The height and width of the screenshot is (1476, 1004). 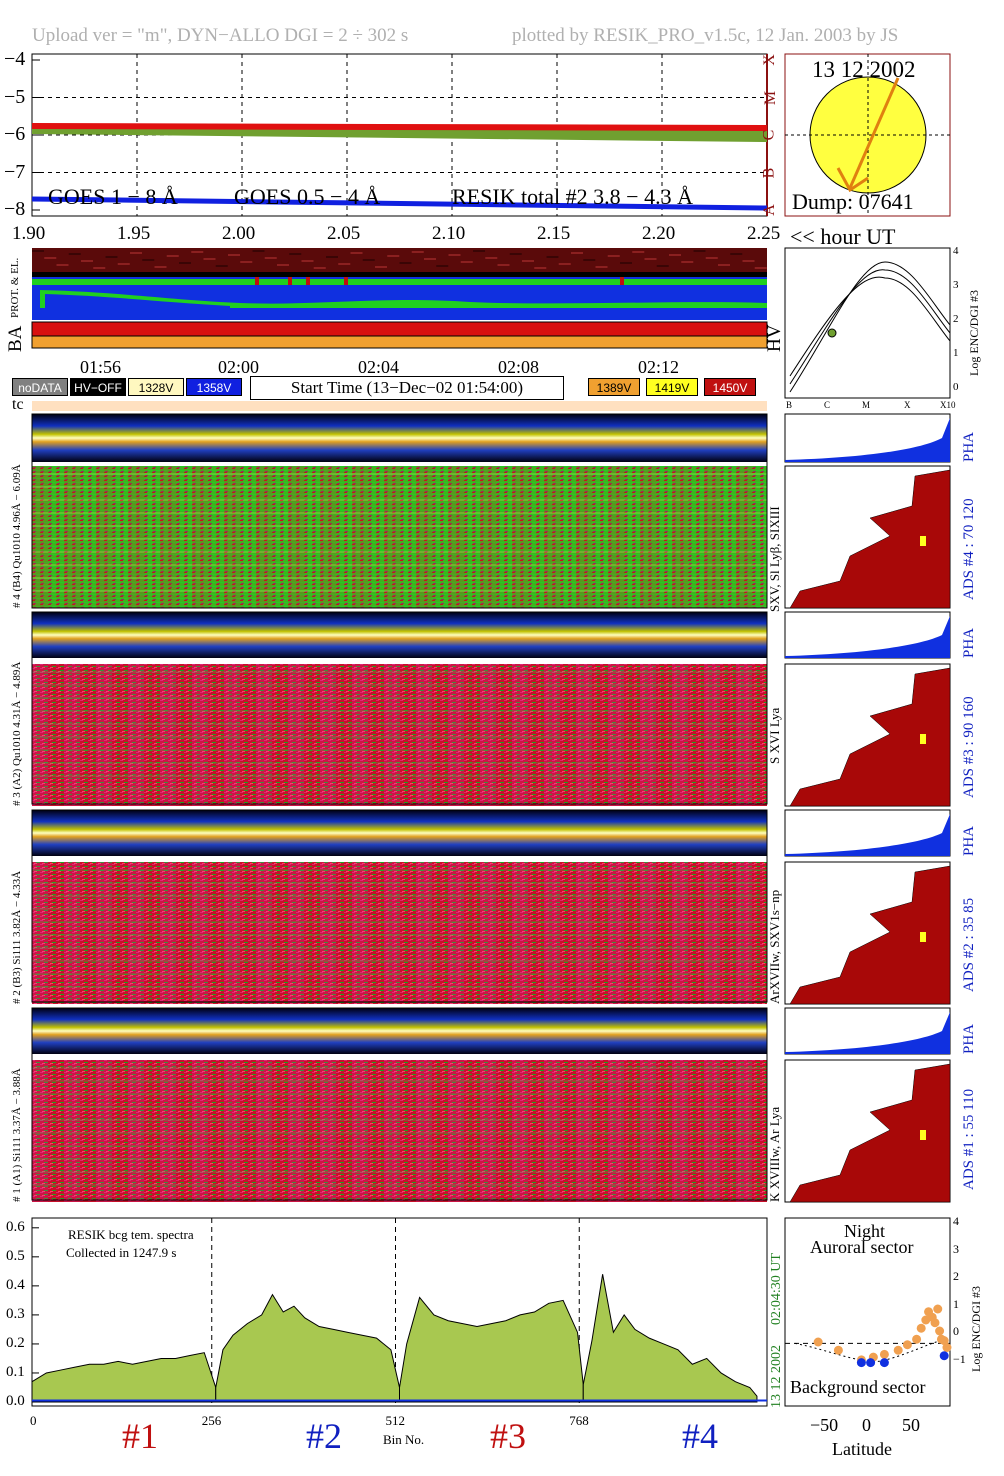 I want to click on tc-bar, so click(x=399, y=406).